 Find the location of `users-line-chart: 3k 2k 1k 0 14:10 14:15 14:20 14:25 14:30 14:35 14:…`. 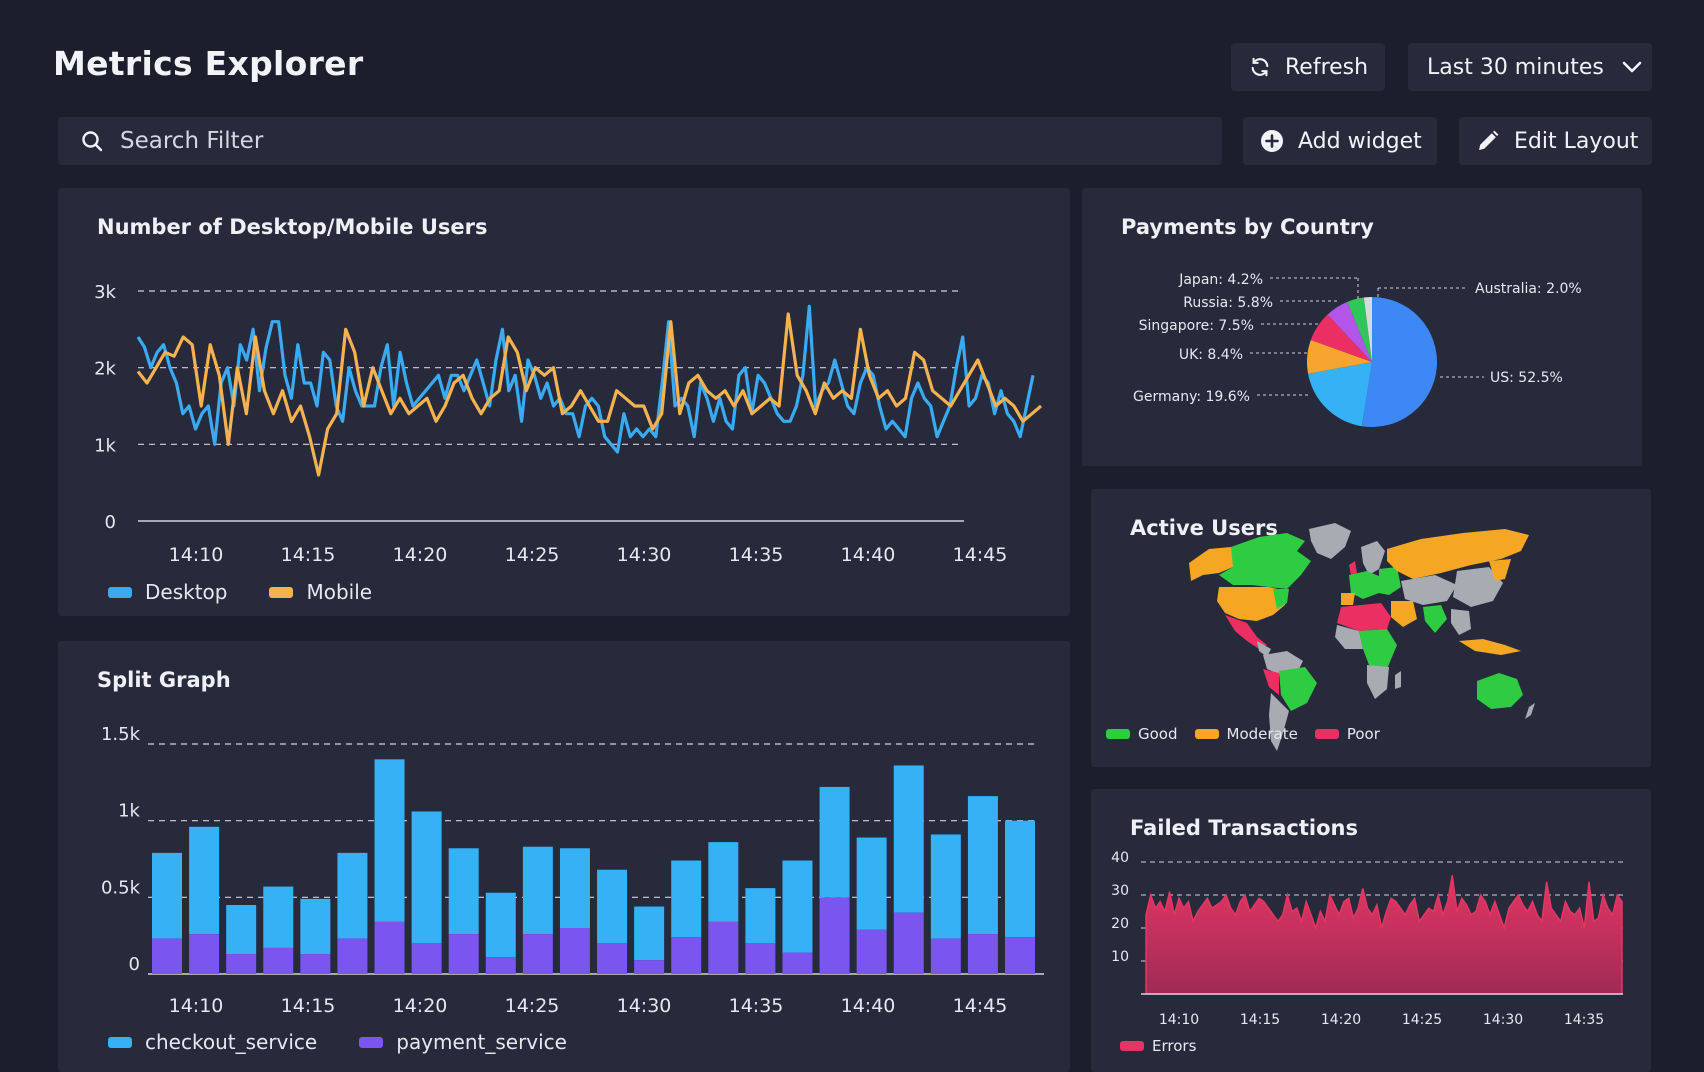

users-line-chart: 3k 2k 1k 0 14:10 14:15 14:20 14:25 14:30 14:35 14:… is located at coordinates (568, 424).